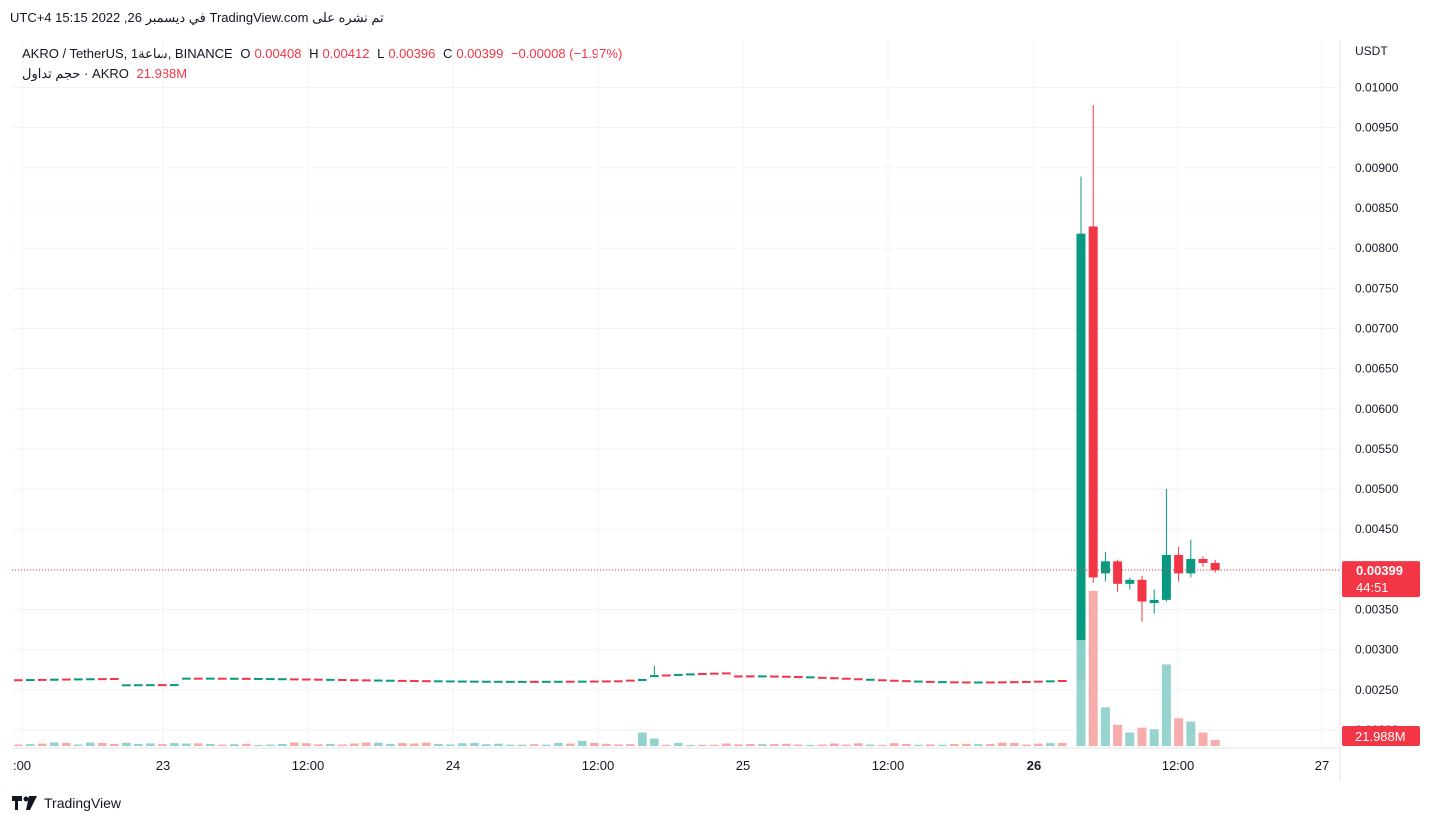  What do you see at coordinates (1377, 409) in the screenshot?
I see `y-tick-label: 0.00600` at bounding box center [1377, 409].